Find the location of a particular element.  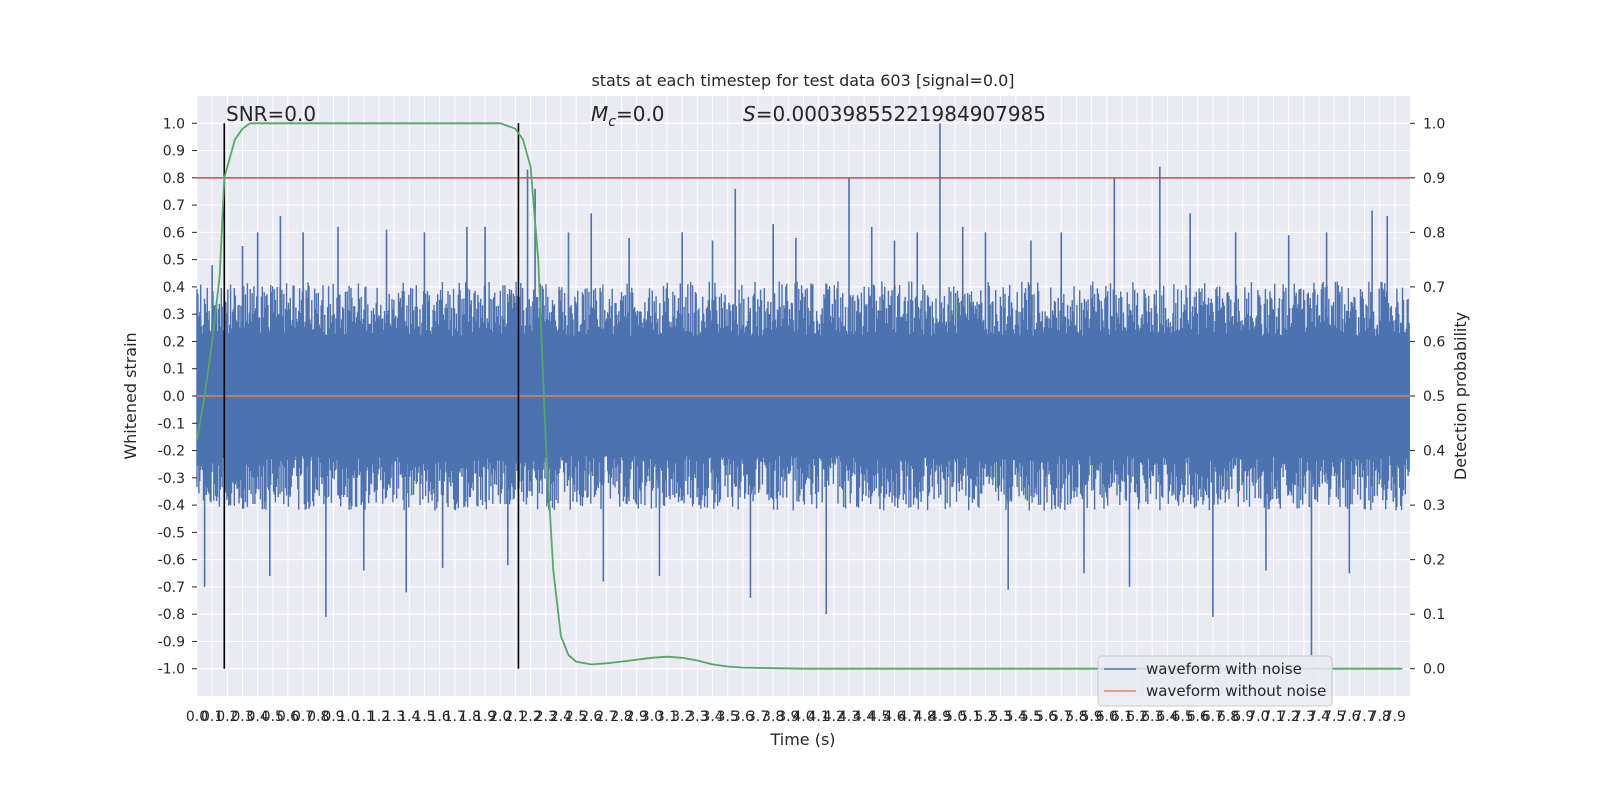

x-tick-label: 2.4 is located at coordinates (561, 717).